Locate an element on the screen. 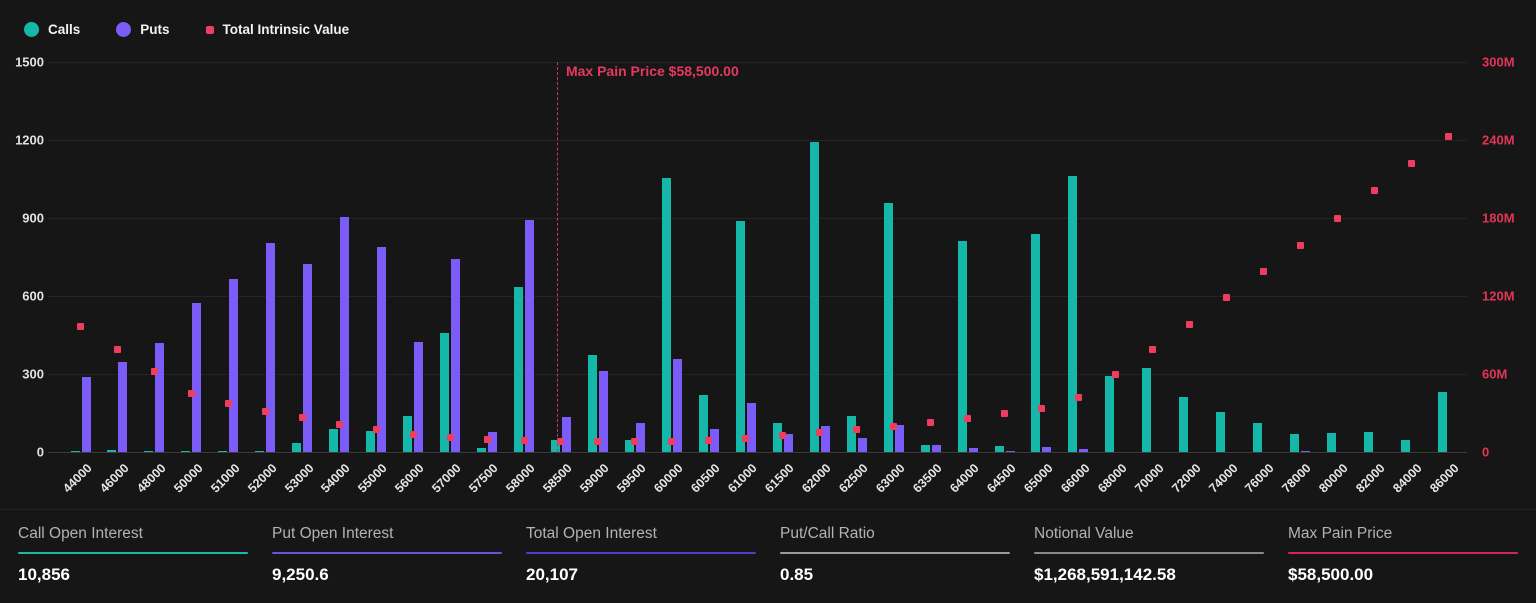 This screenshot has width=1536, height=603. legend-item-puts: Puts is located at coordinates (143, 29).